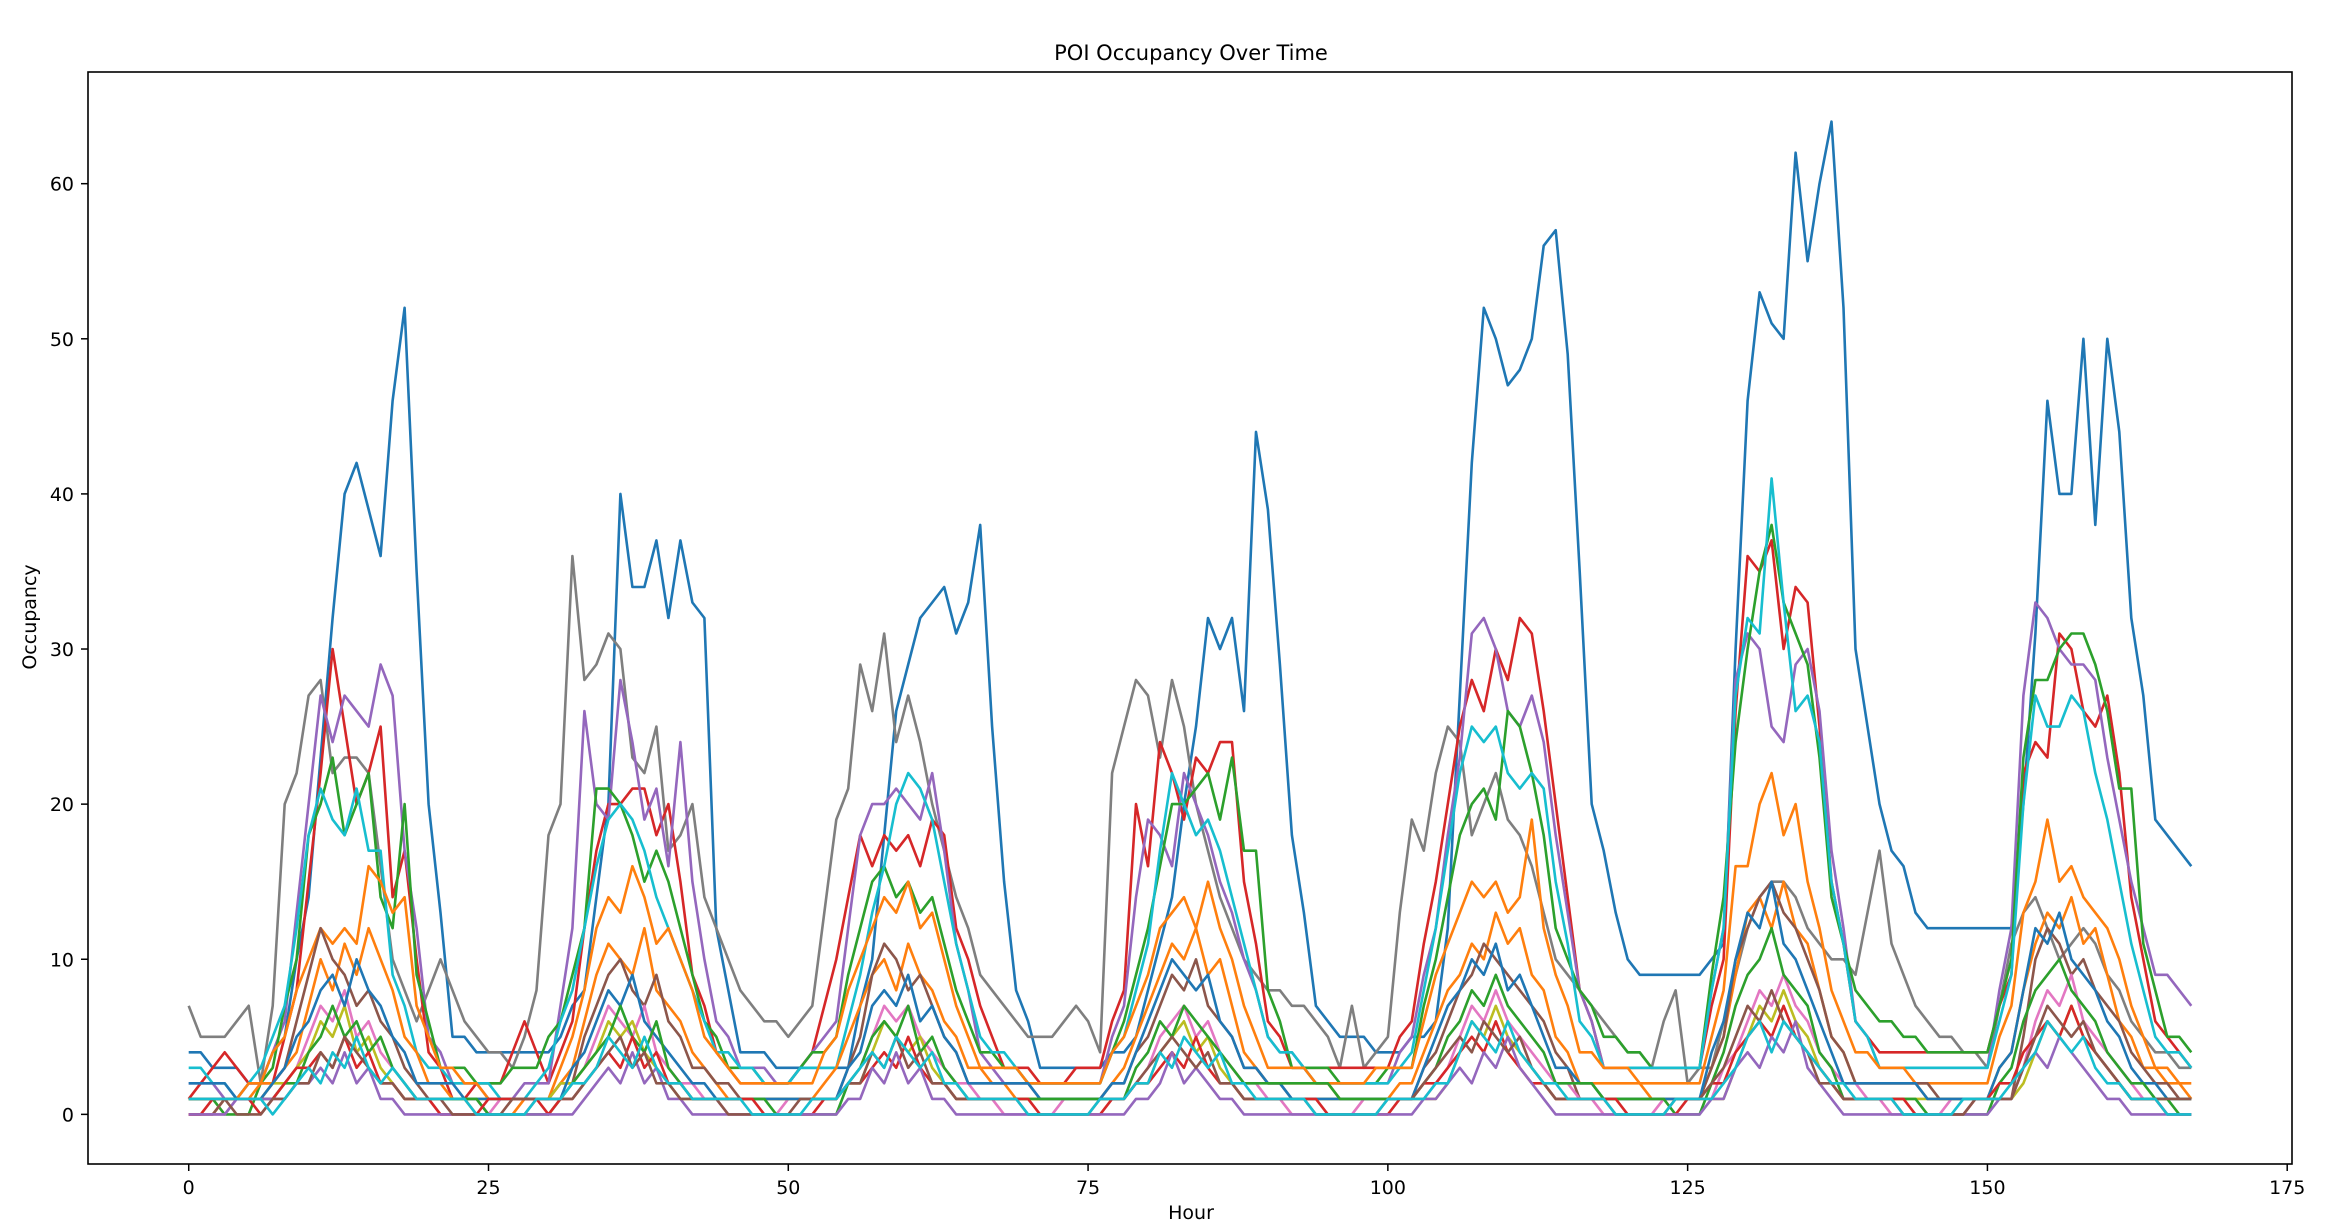 The image size is (2338, 1228). I want to click on y-tick-label: 10, so click(62, 960).